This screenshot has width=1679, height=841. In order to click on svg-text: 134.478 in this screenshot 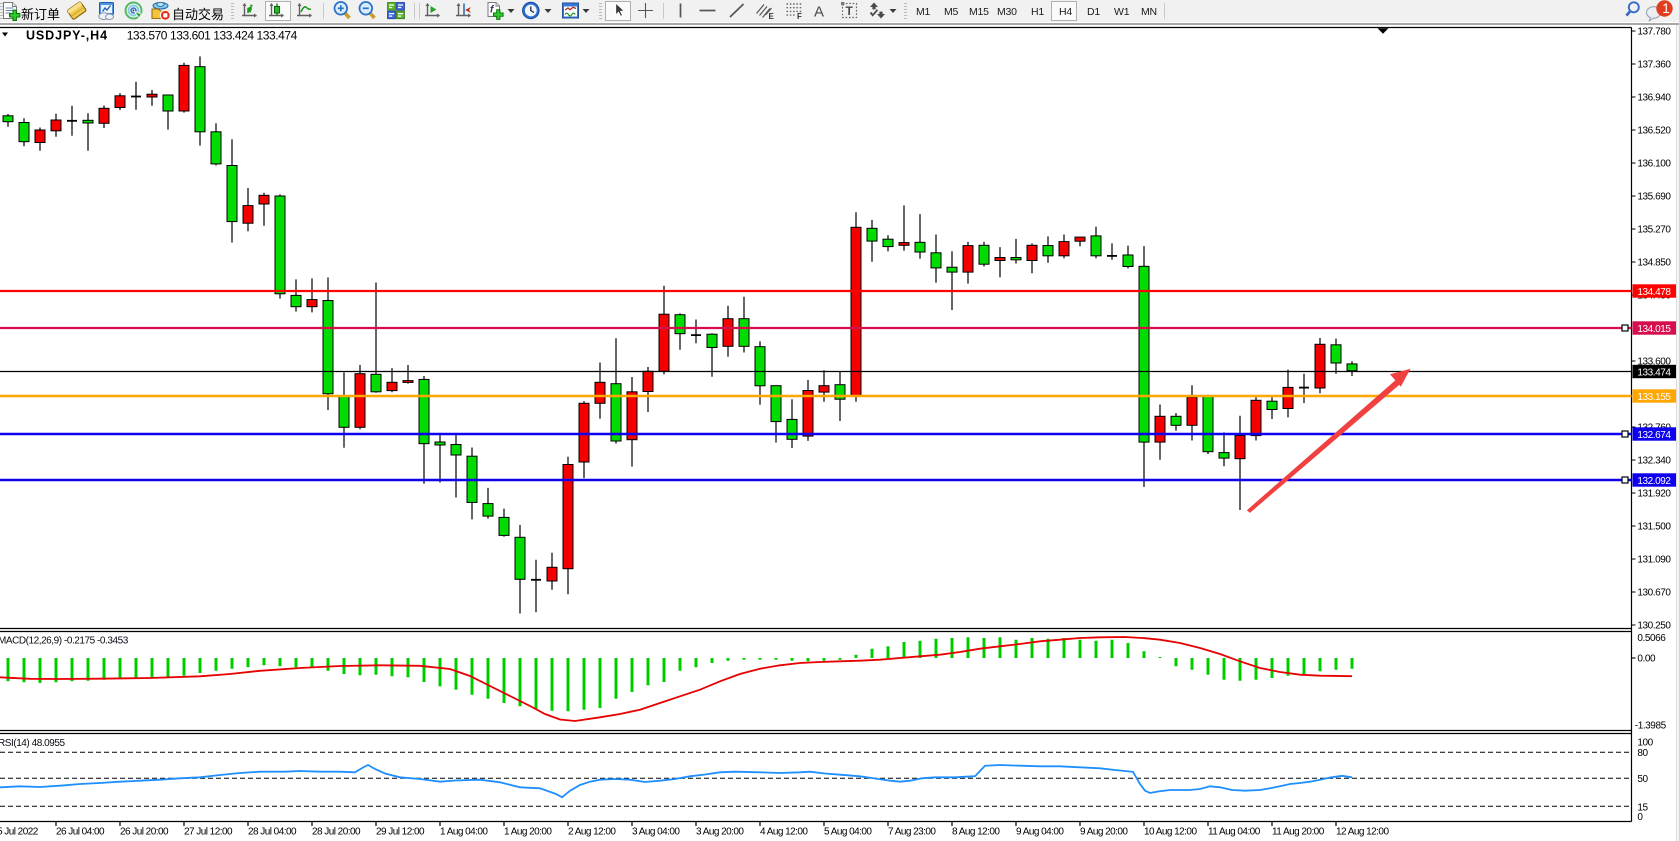, I will do `click(1654, 292)`.